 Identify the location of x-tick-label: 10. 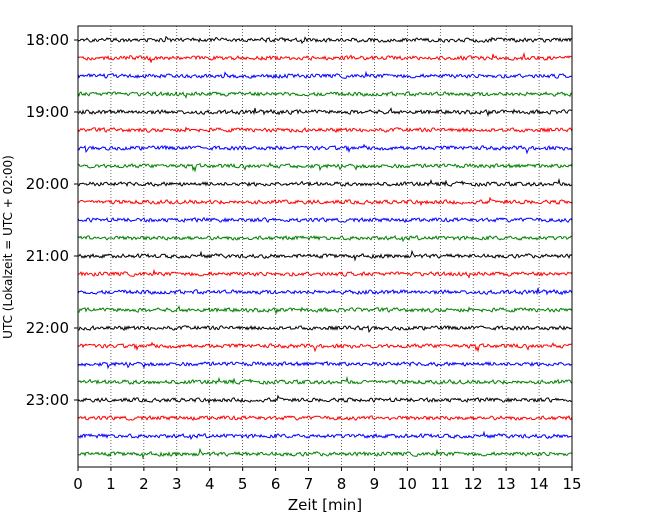
(407, 484).